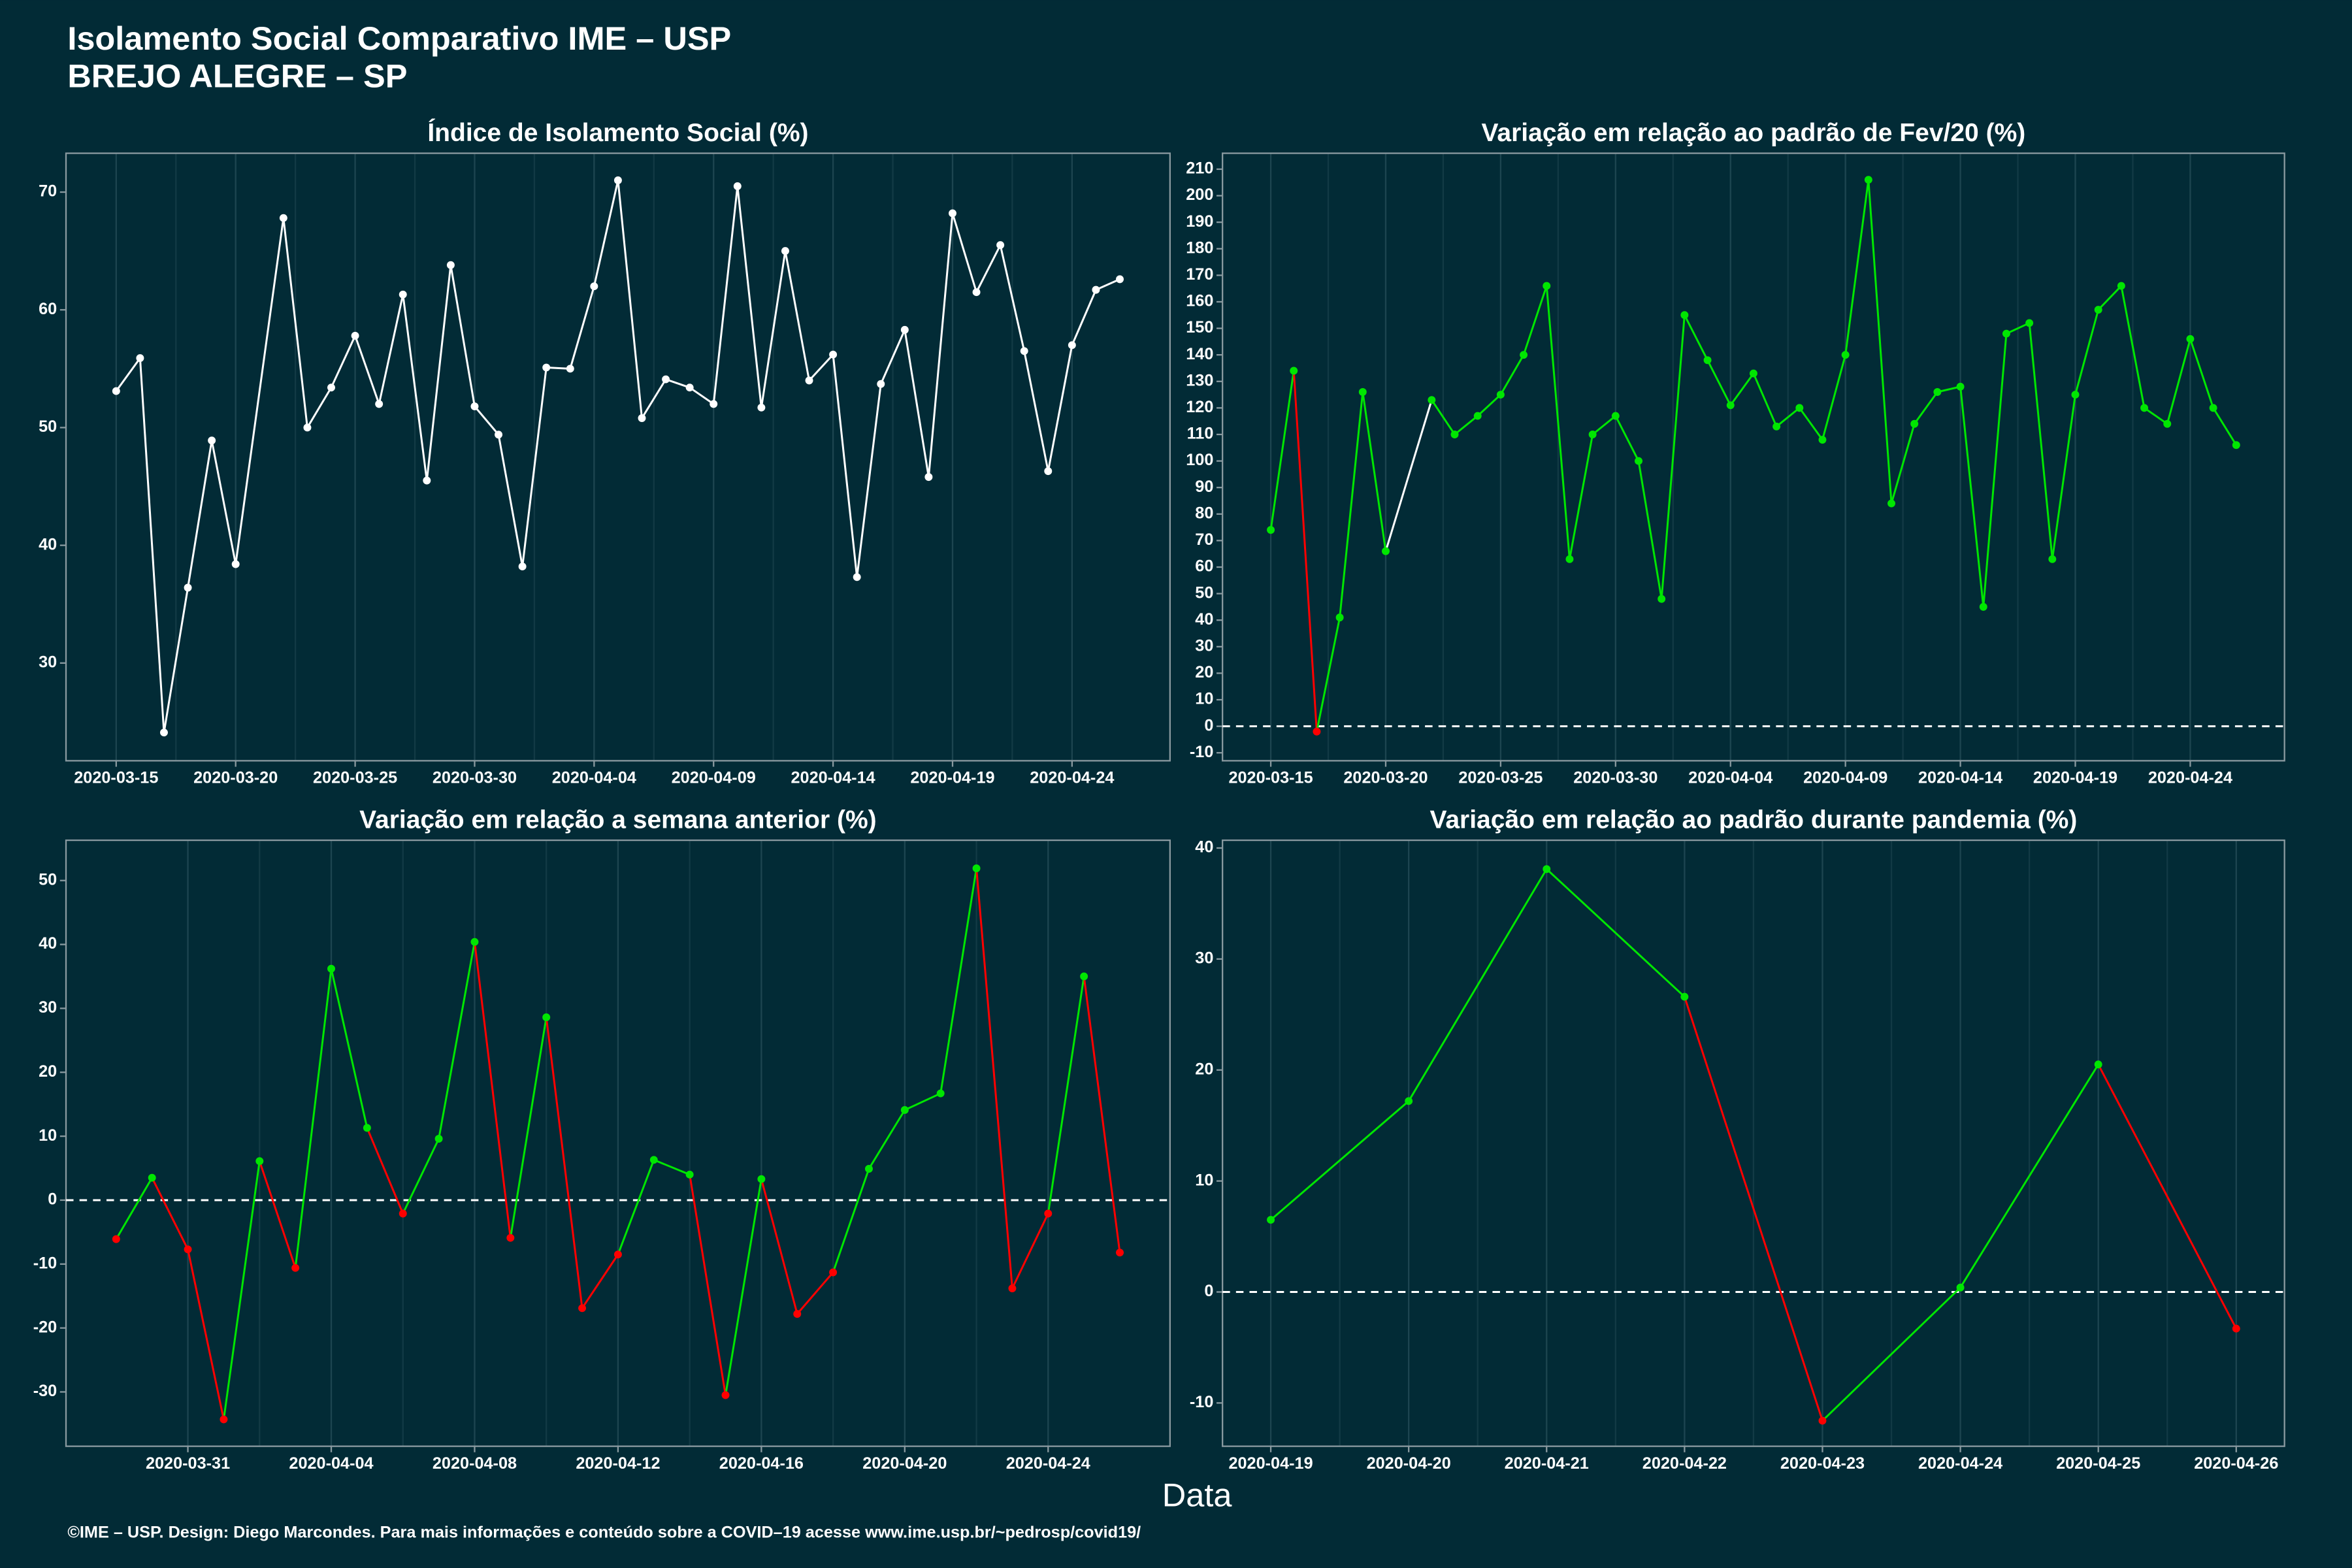 The image size is (2352, 1568). I want to click on y-tick-label: 50, so click(48, 426).